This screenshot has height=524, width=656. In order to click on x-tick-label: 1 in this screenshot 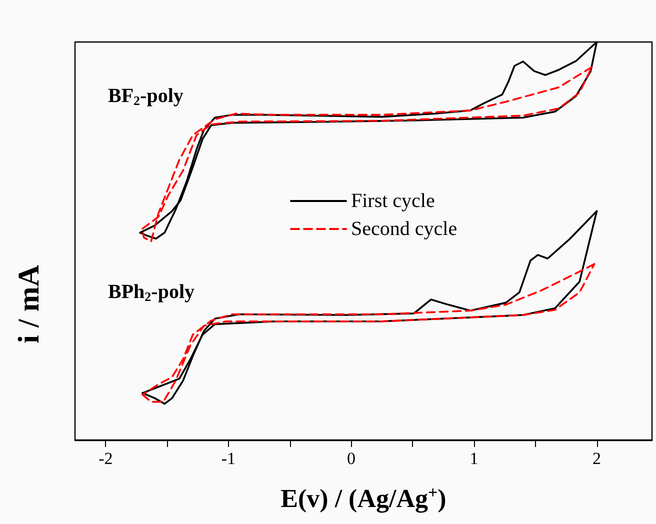, I will do `click(474, 458)`.